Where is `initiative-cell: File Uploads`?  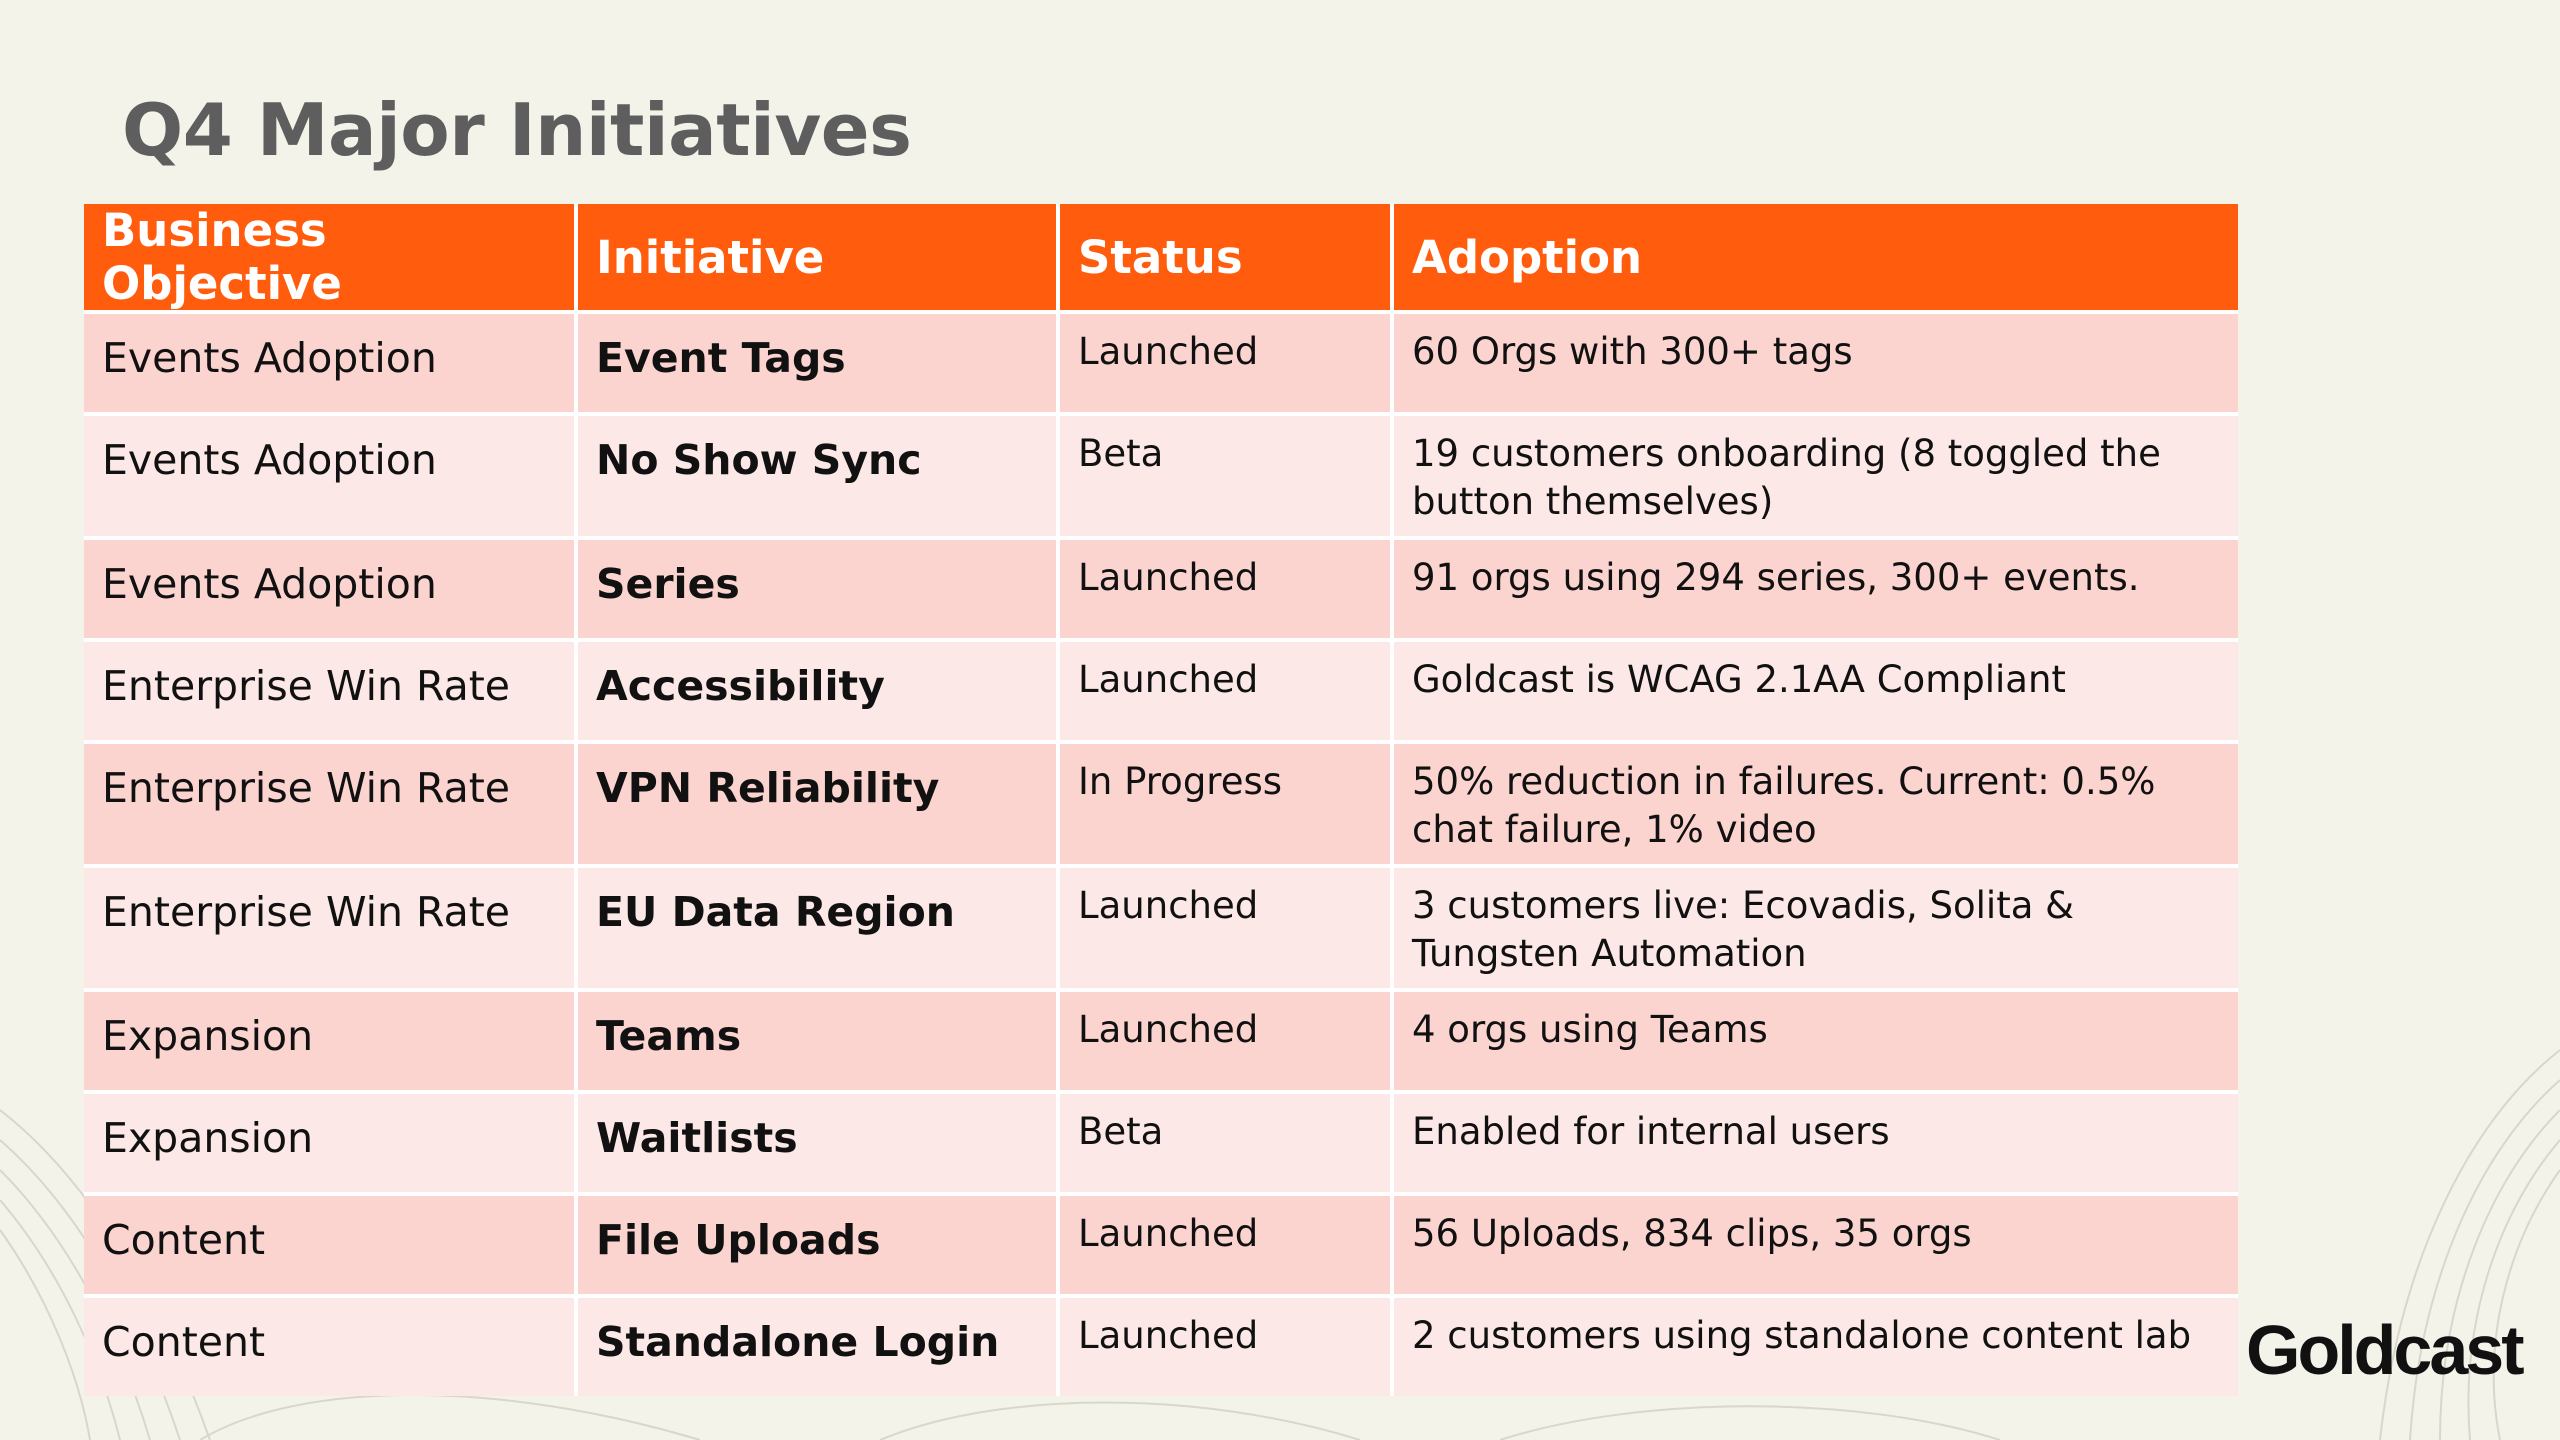
initiative-cell: File Uploads is located at coordinates (818, 1244).